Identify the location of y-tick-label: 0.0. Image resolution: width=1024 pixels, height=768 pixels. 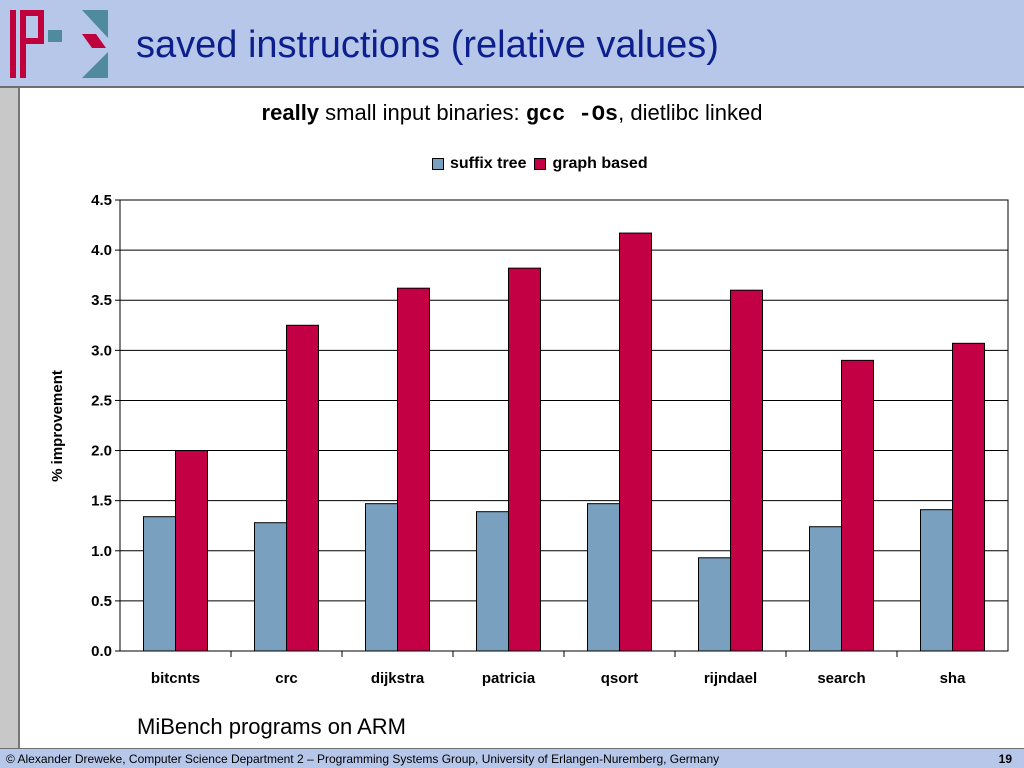
(101, 651).